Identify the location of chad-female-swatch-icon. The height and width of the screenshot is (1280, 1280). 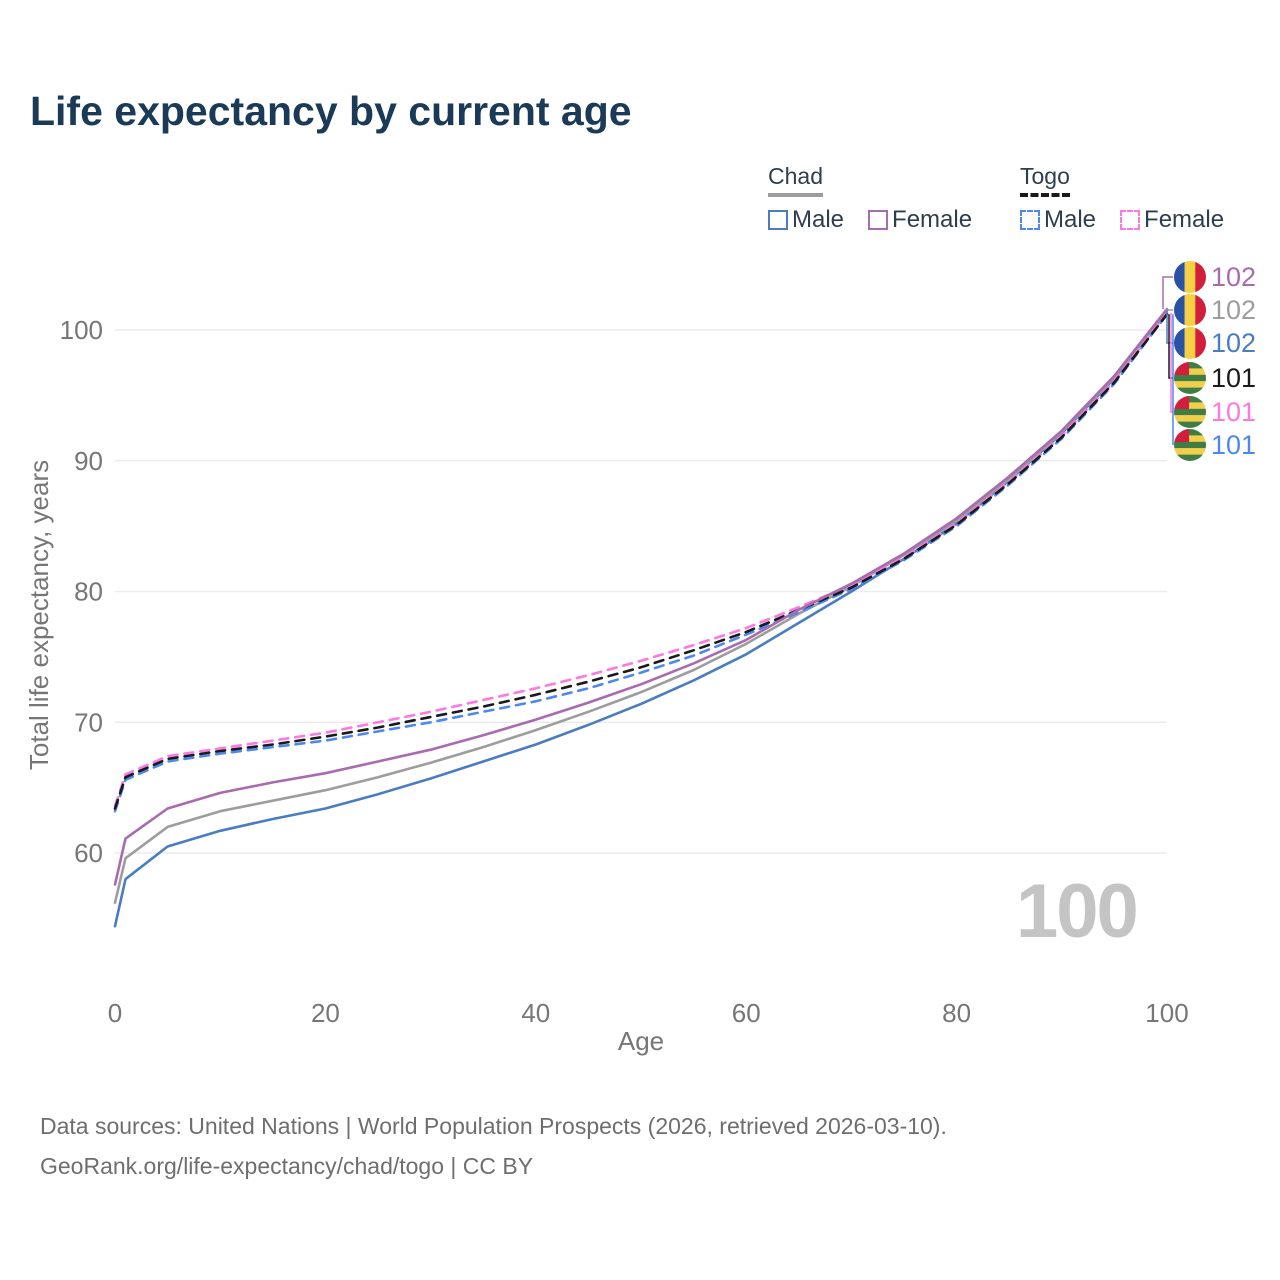
(878, 220).